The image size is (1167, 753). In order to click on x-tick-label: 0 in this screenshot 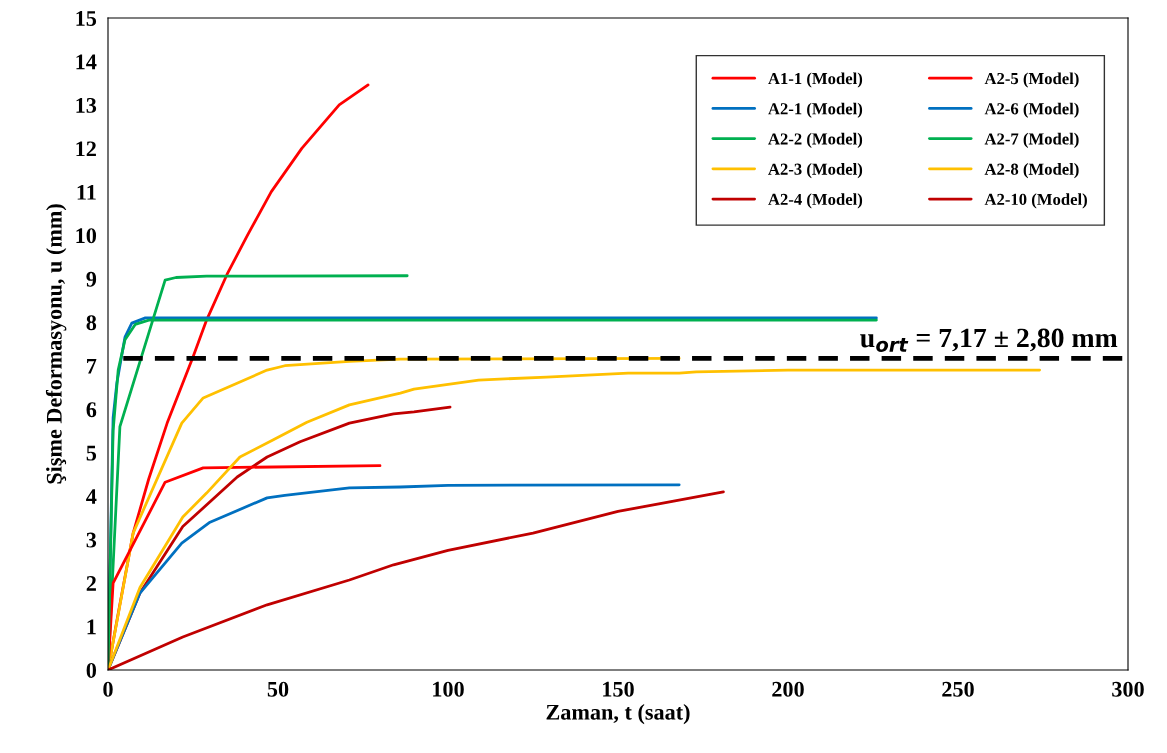, I will do `click(108, 689)`.